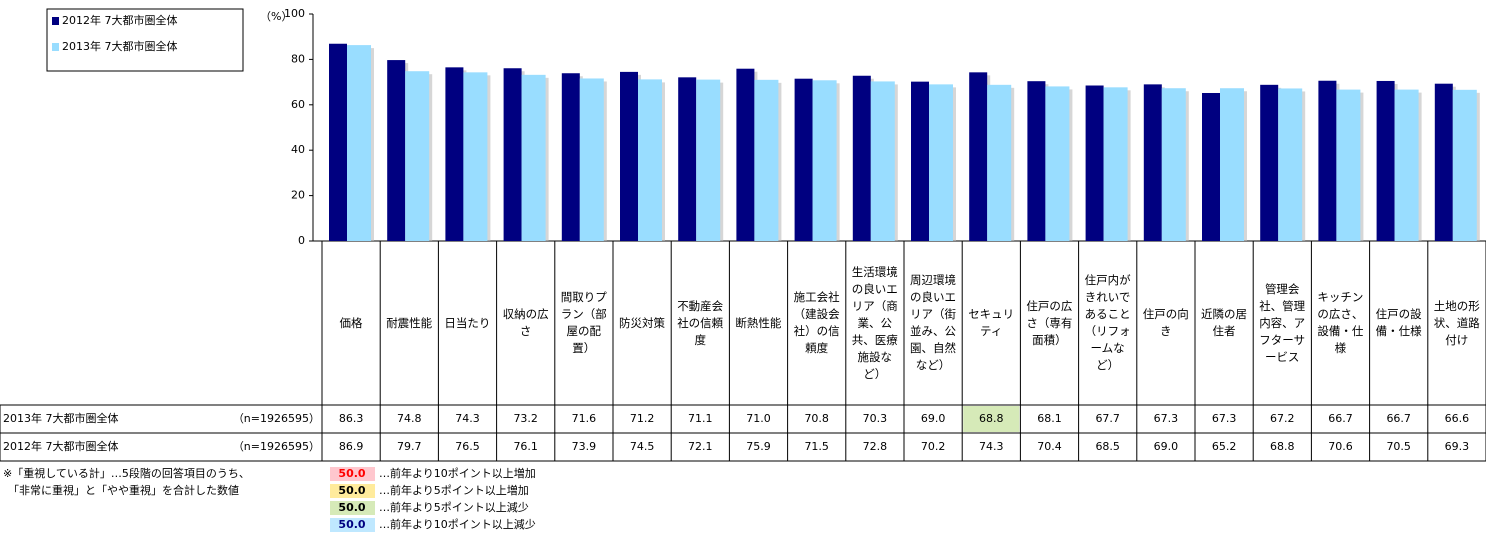 The image size is (1486, 537). I want to click on cell-value: 69.3, so click(1457, 446).